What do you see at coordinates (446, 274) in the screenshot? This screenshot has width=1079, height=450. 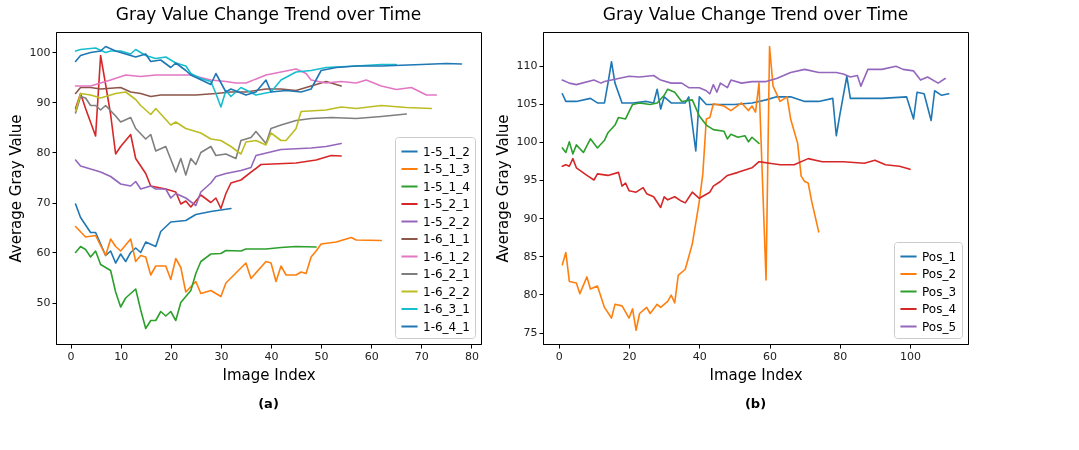 I see `legend-label: 1-6_2_1` at bounding box center [446, 274].